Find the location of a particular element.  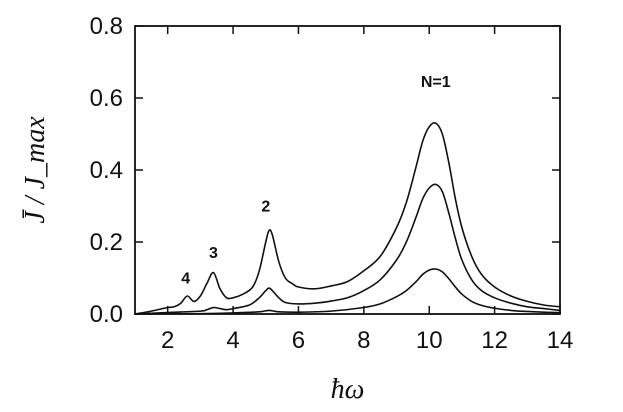

x-axis-label: ħω is located at coordinates (348, 389).